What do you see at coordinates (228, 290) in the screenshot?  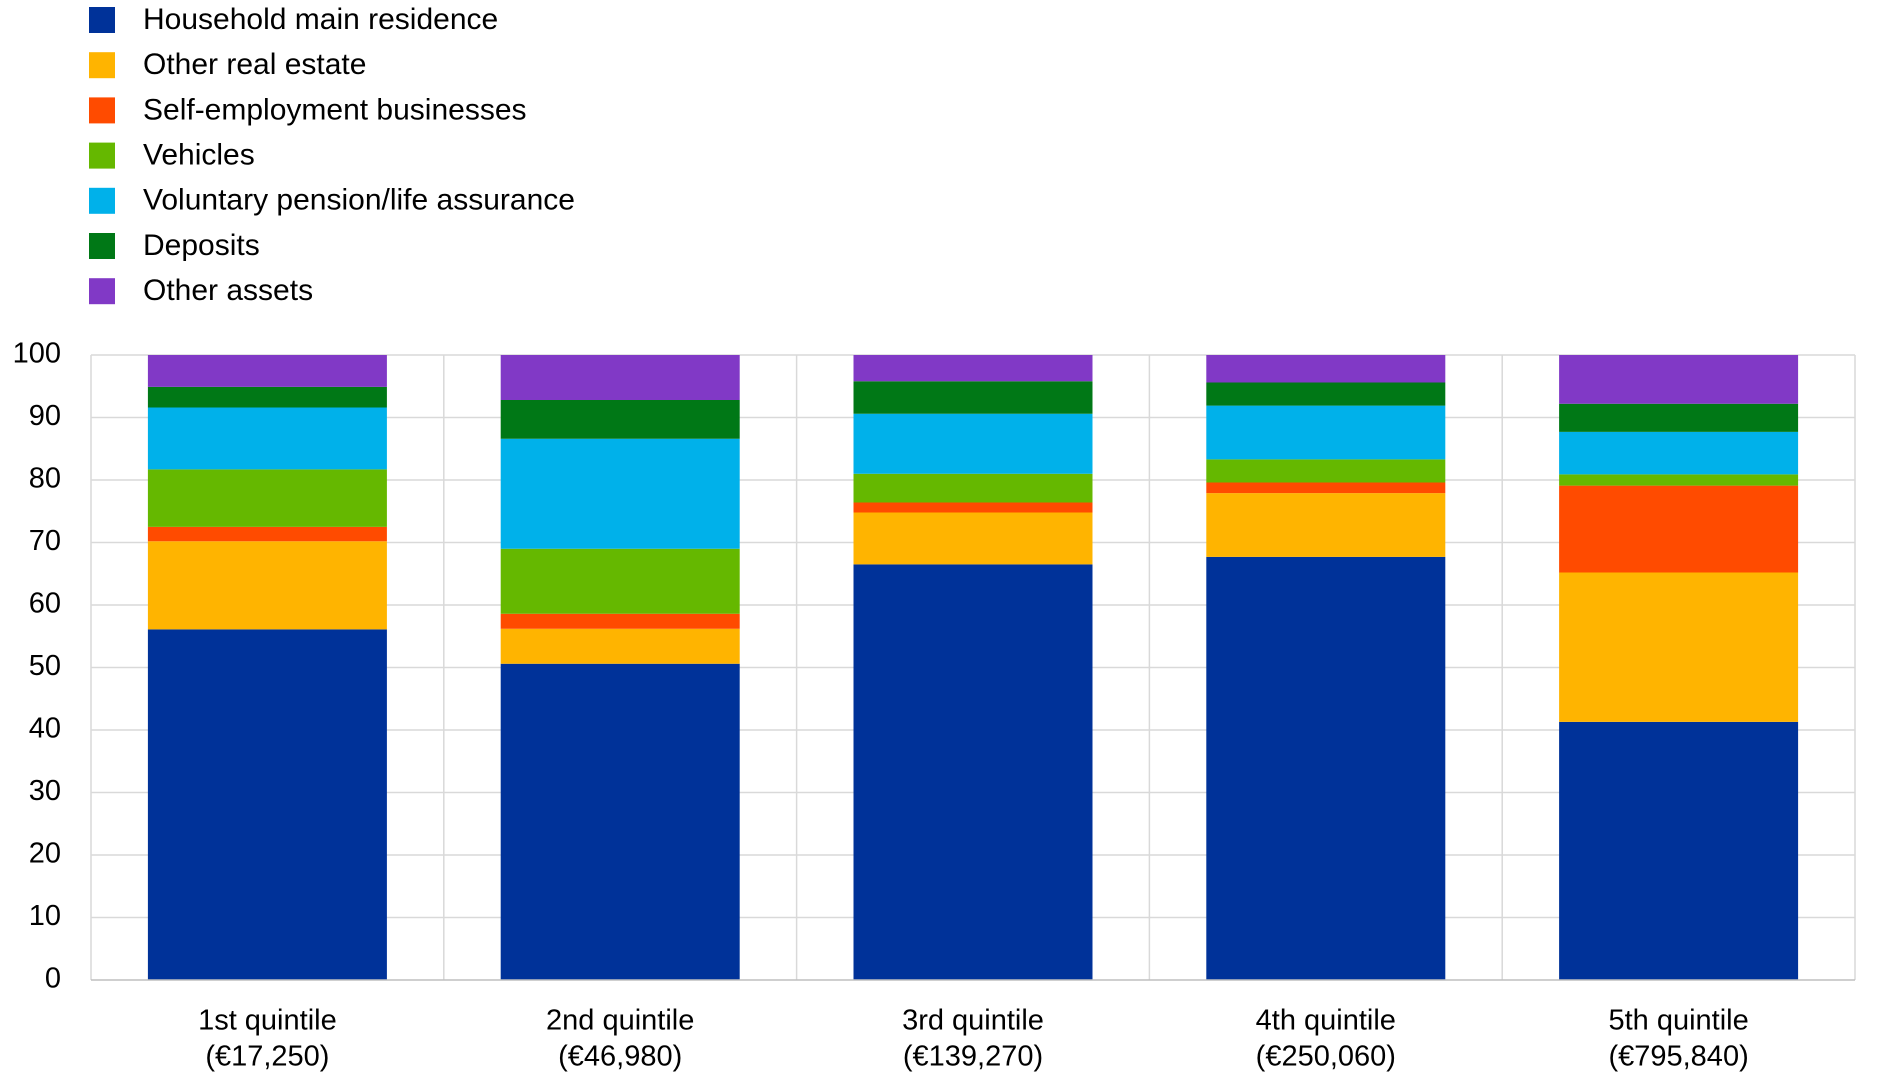 I see `legend-label: Other assets` at bounding box center [228, 290].